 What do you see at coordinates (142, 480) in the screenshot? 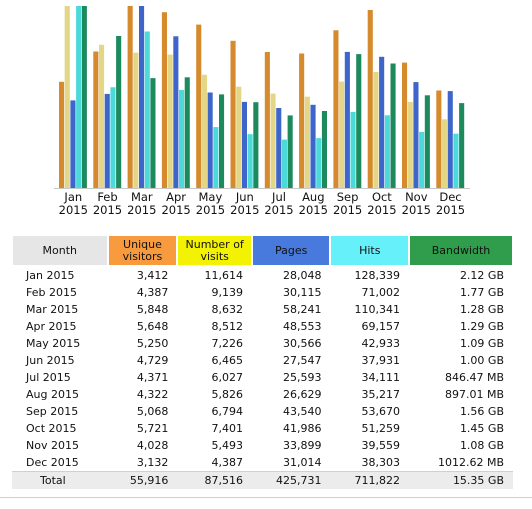
I see `total-visitors: 55,916` at bounding box center [142, 480].